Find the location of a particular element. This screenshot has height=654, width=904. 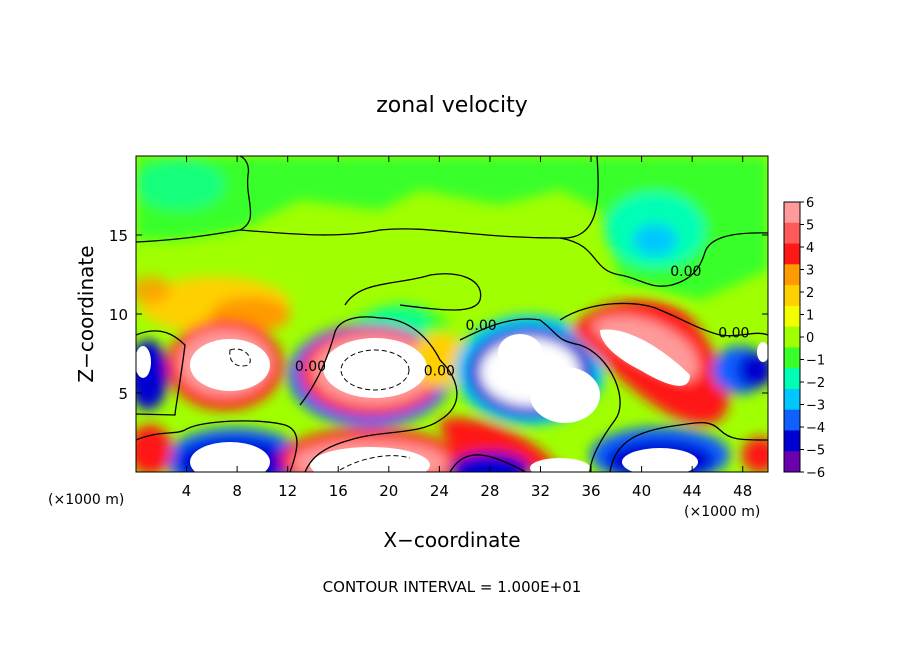

x-tick-label: 44 is located at coordinates (692, 491).